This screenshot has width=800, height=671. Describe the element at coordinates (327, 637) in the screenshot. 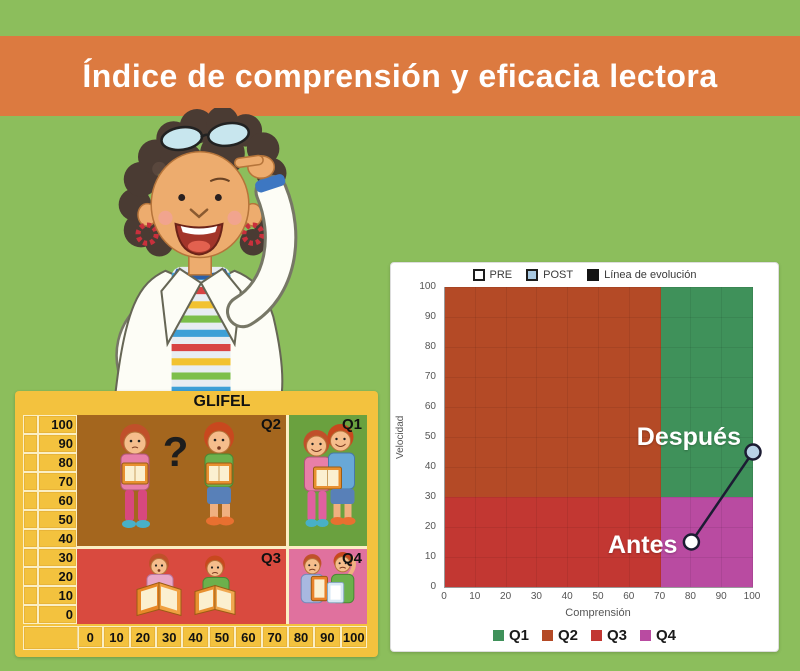

I see `glifel-x-tick: 90` at that location.